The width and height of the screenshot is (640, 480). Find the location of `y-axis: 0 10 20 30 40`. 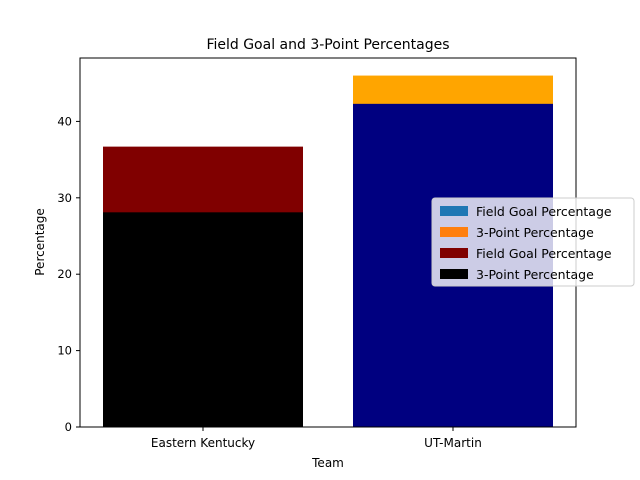

y-axis: 0 10 20 30 40 is located at coordinates (68, 274).